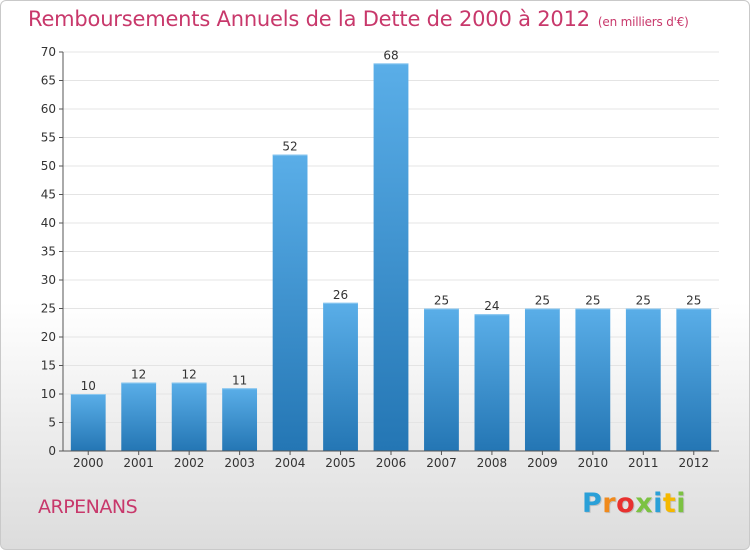  What do you see at coordinates (52, 451) in the screenshot?
I see `y-tick-label: 0` at bounding box center [52, 451].